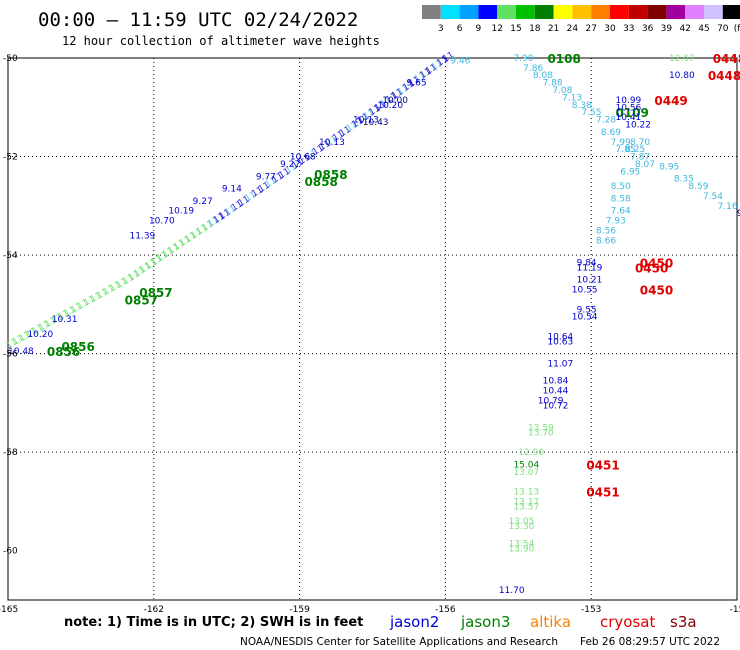 Image resolution: width=740 pixels, height=650 pixels. Describe the element at coordinates (417, 84) in the screenshot. I see `wave-height-label: 9.65` at that location.